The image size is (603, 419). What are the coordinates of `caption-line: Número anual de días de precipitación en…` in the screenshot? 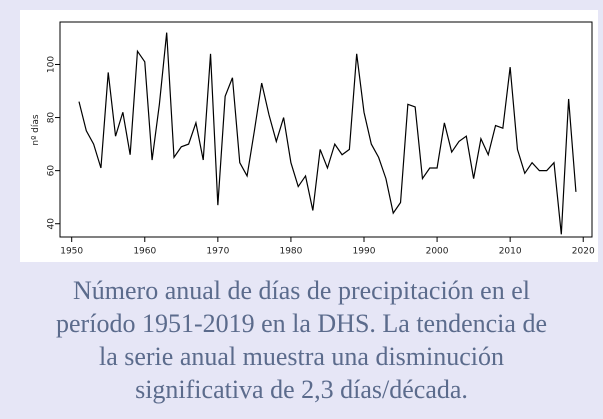 It's located at (301, 290).